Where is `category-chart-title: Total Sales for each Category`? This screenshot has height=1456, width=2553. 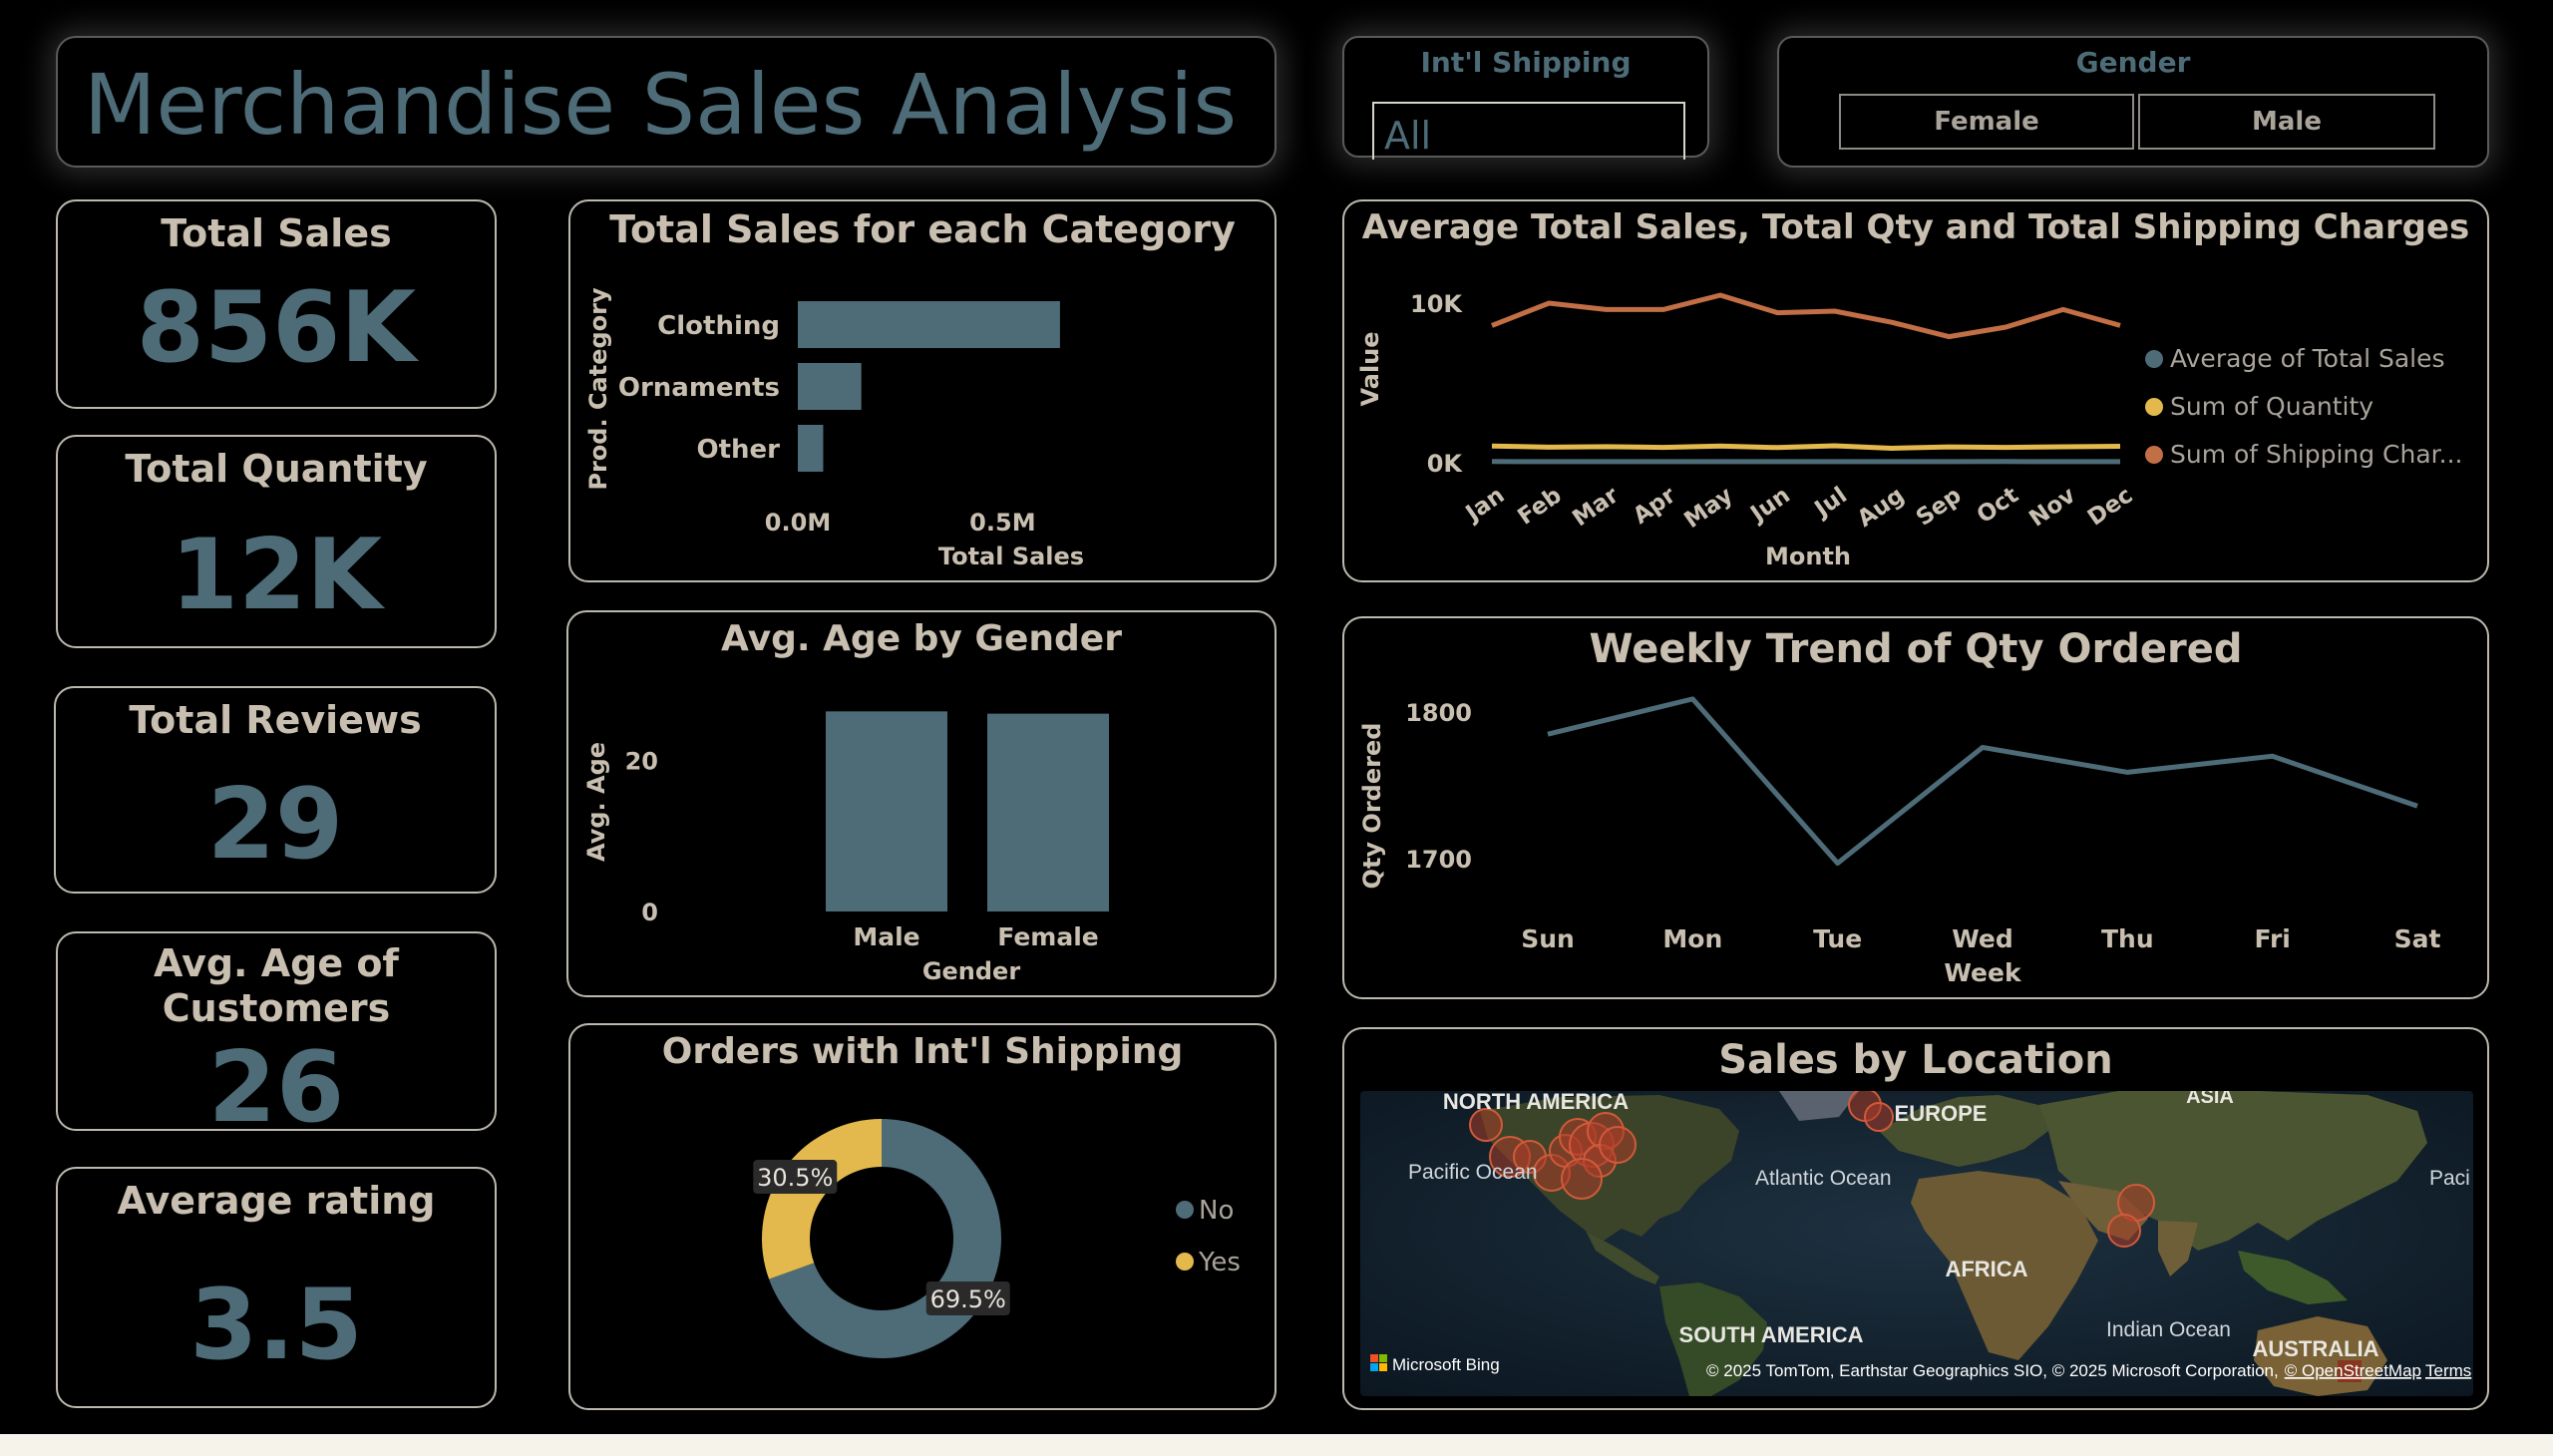
category-chart-title: Total Sales for each Category is located at coordinates (923, 229).